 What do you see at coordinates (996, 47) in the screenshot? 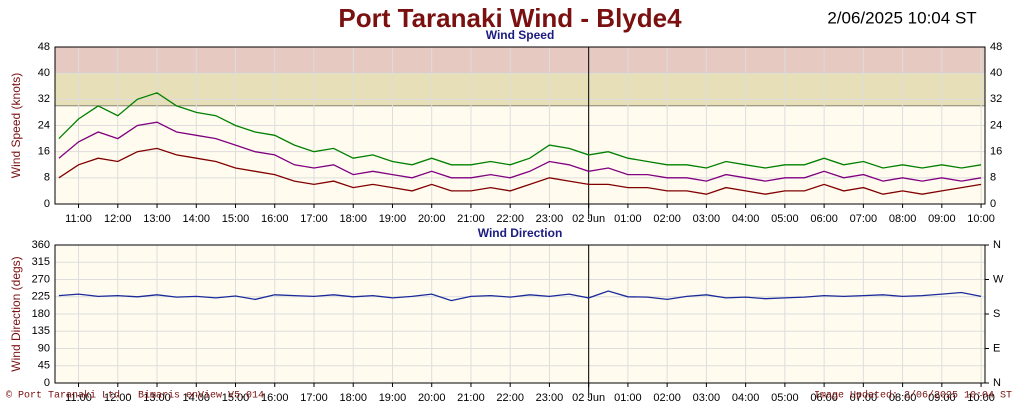
I see `y-tick-label-right: 48` at bounding box center [996, 47].